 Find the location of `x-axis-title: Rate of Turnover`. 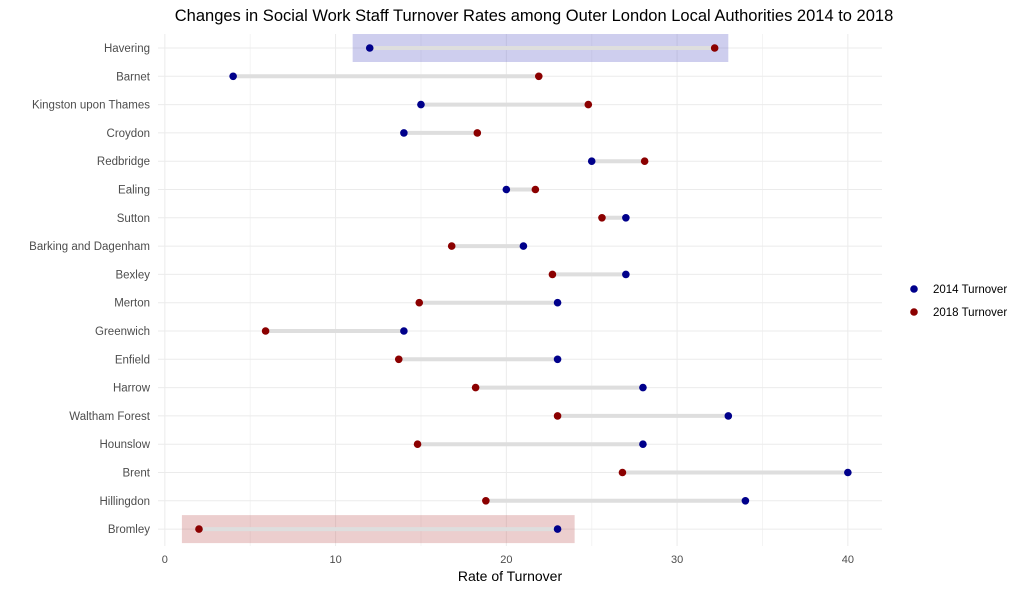

x-axis-title: Rate of Turnover is located at coordinates (510, 576).